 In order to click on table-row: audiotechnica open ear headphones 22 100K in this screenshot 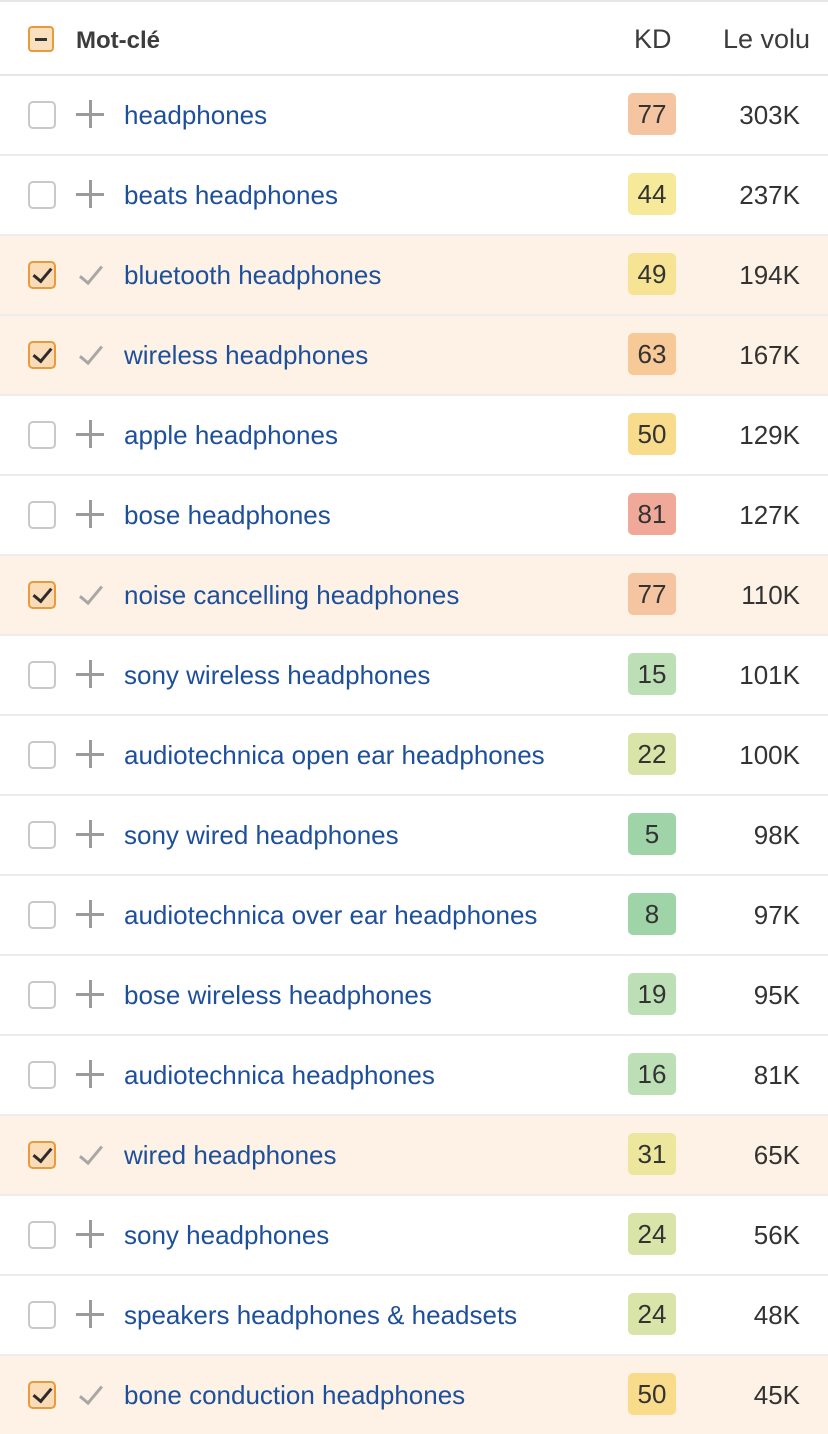, I will do `click(414, 756)`.